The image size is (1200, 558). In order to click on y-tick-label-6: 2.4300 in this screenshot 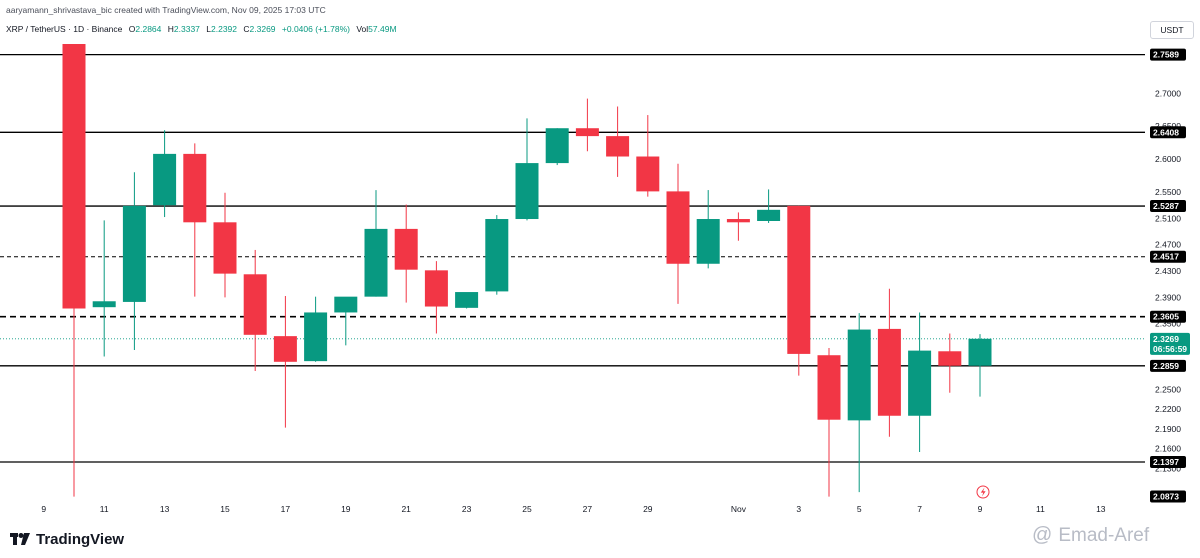, I will do `click(1168, 271)`.